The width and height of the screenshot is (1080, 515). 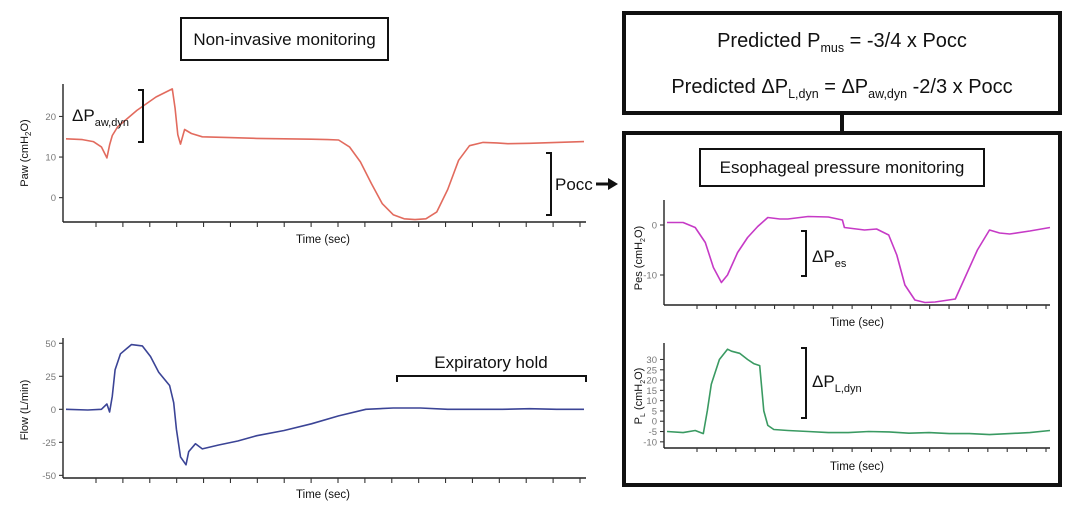 I want to click on left-title: Non-invasive monitoring, so click(x=284, y=39).